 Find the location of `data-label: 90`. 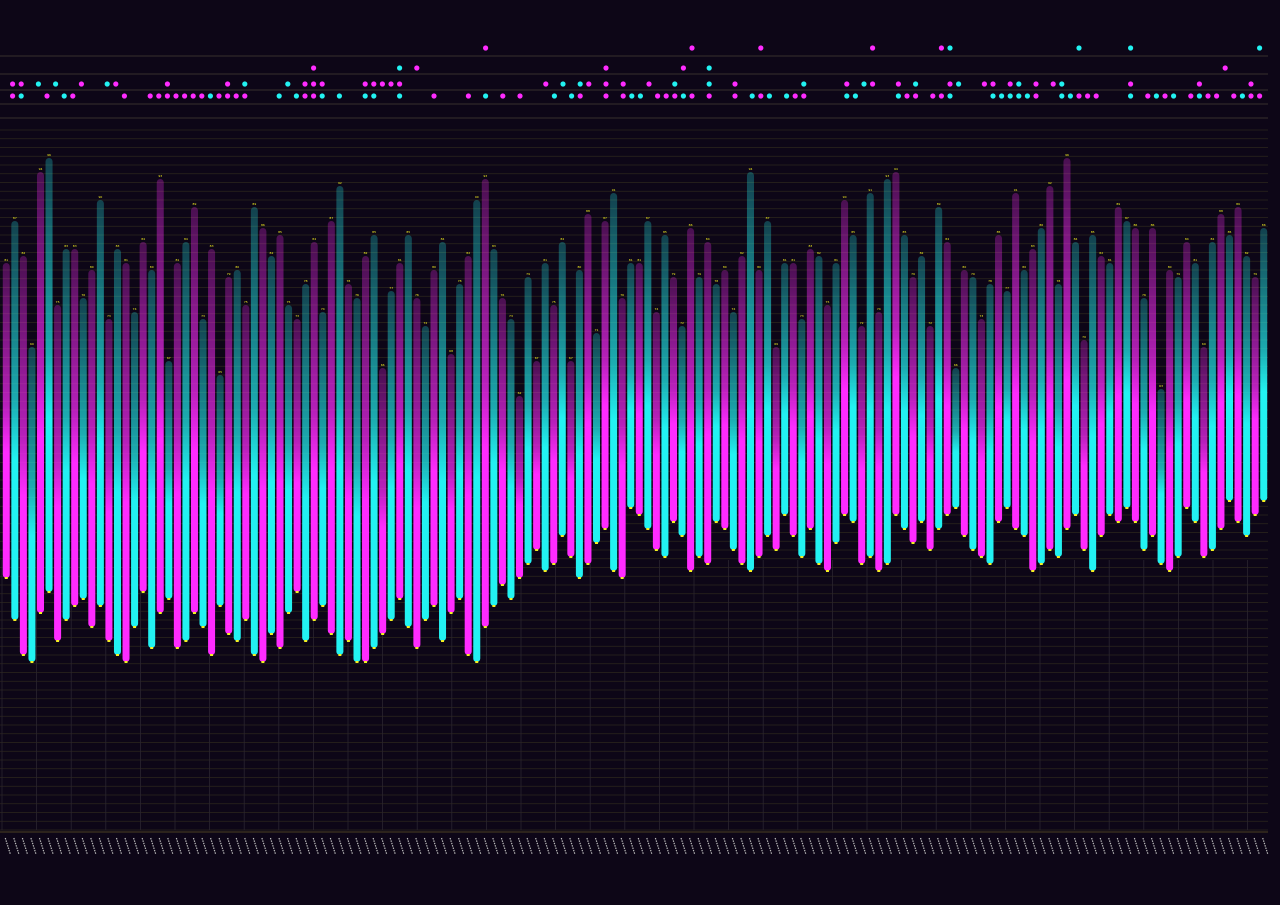

data-label: 90 is located at coordinates (100, 197).